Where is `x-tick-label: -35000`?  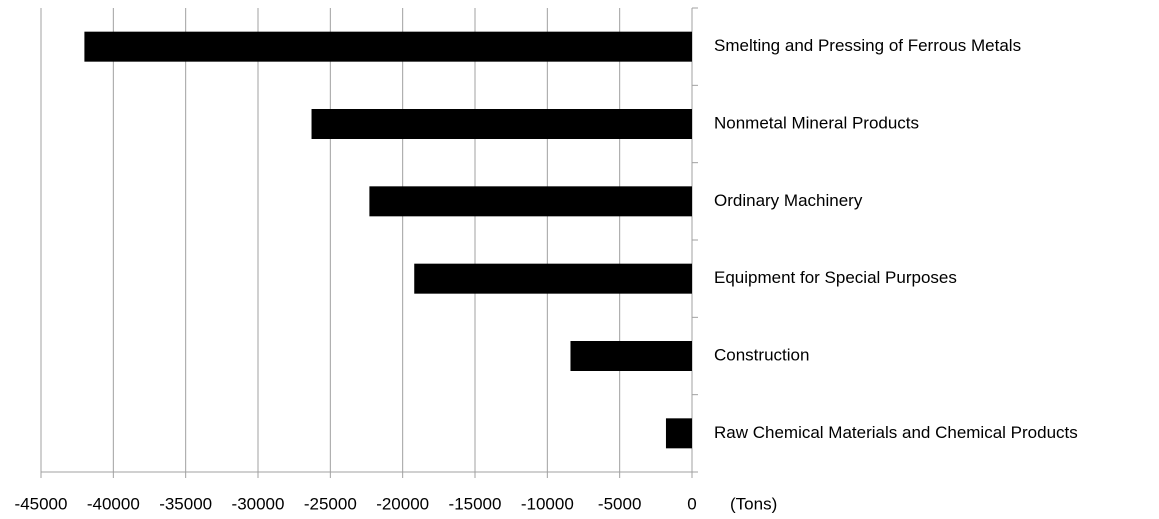 x-tick-label: -35000 is located at coordinates (185, 503).